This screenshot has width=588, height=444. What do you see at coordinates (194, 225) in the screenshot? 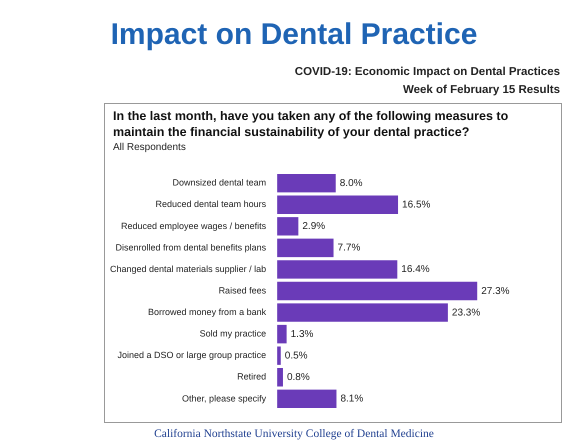
I see `y-tick-label: Reduced employee wages / benefits` at bounding box center [194, 225].